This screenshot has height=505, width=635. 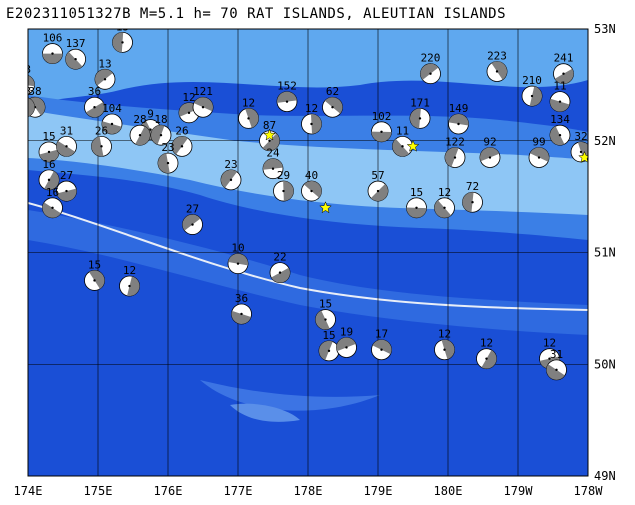 What do you see at coordinates (112, 108) in the screenshot?
I see `event-depth-label: 104` at bounding box center [112, 108].